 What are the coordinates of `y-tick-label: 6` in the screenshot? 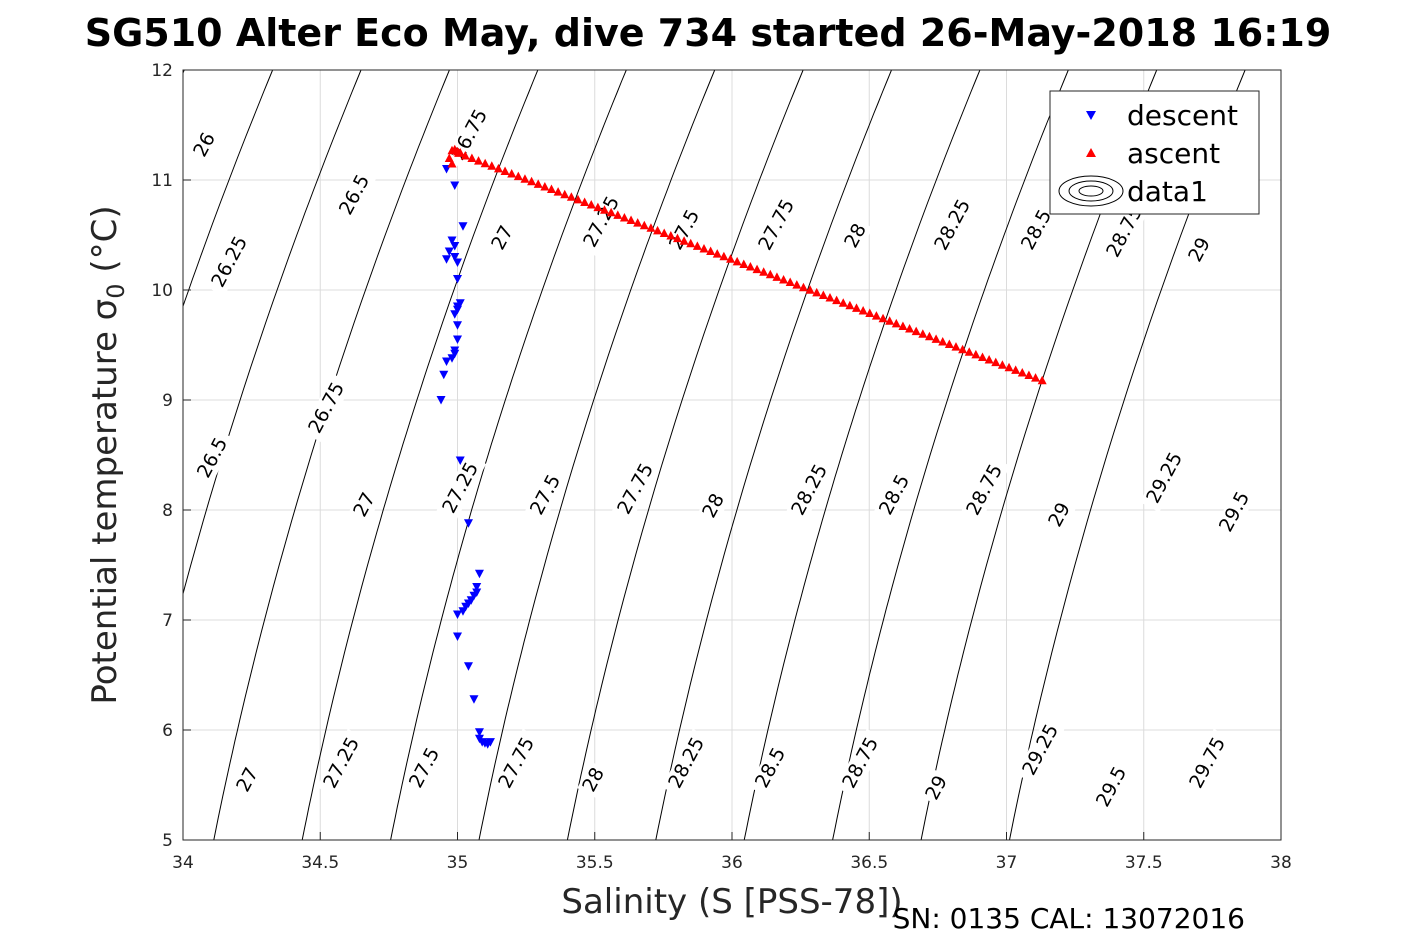 It's located at (167, 731).